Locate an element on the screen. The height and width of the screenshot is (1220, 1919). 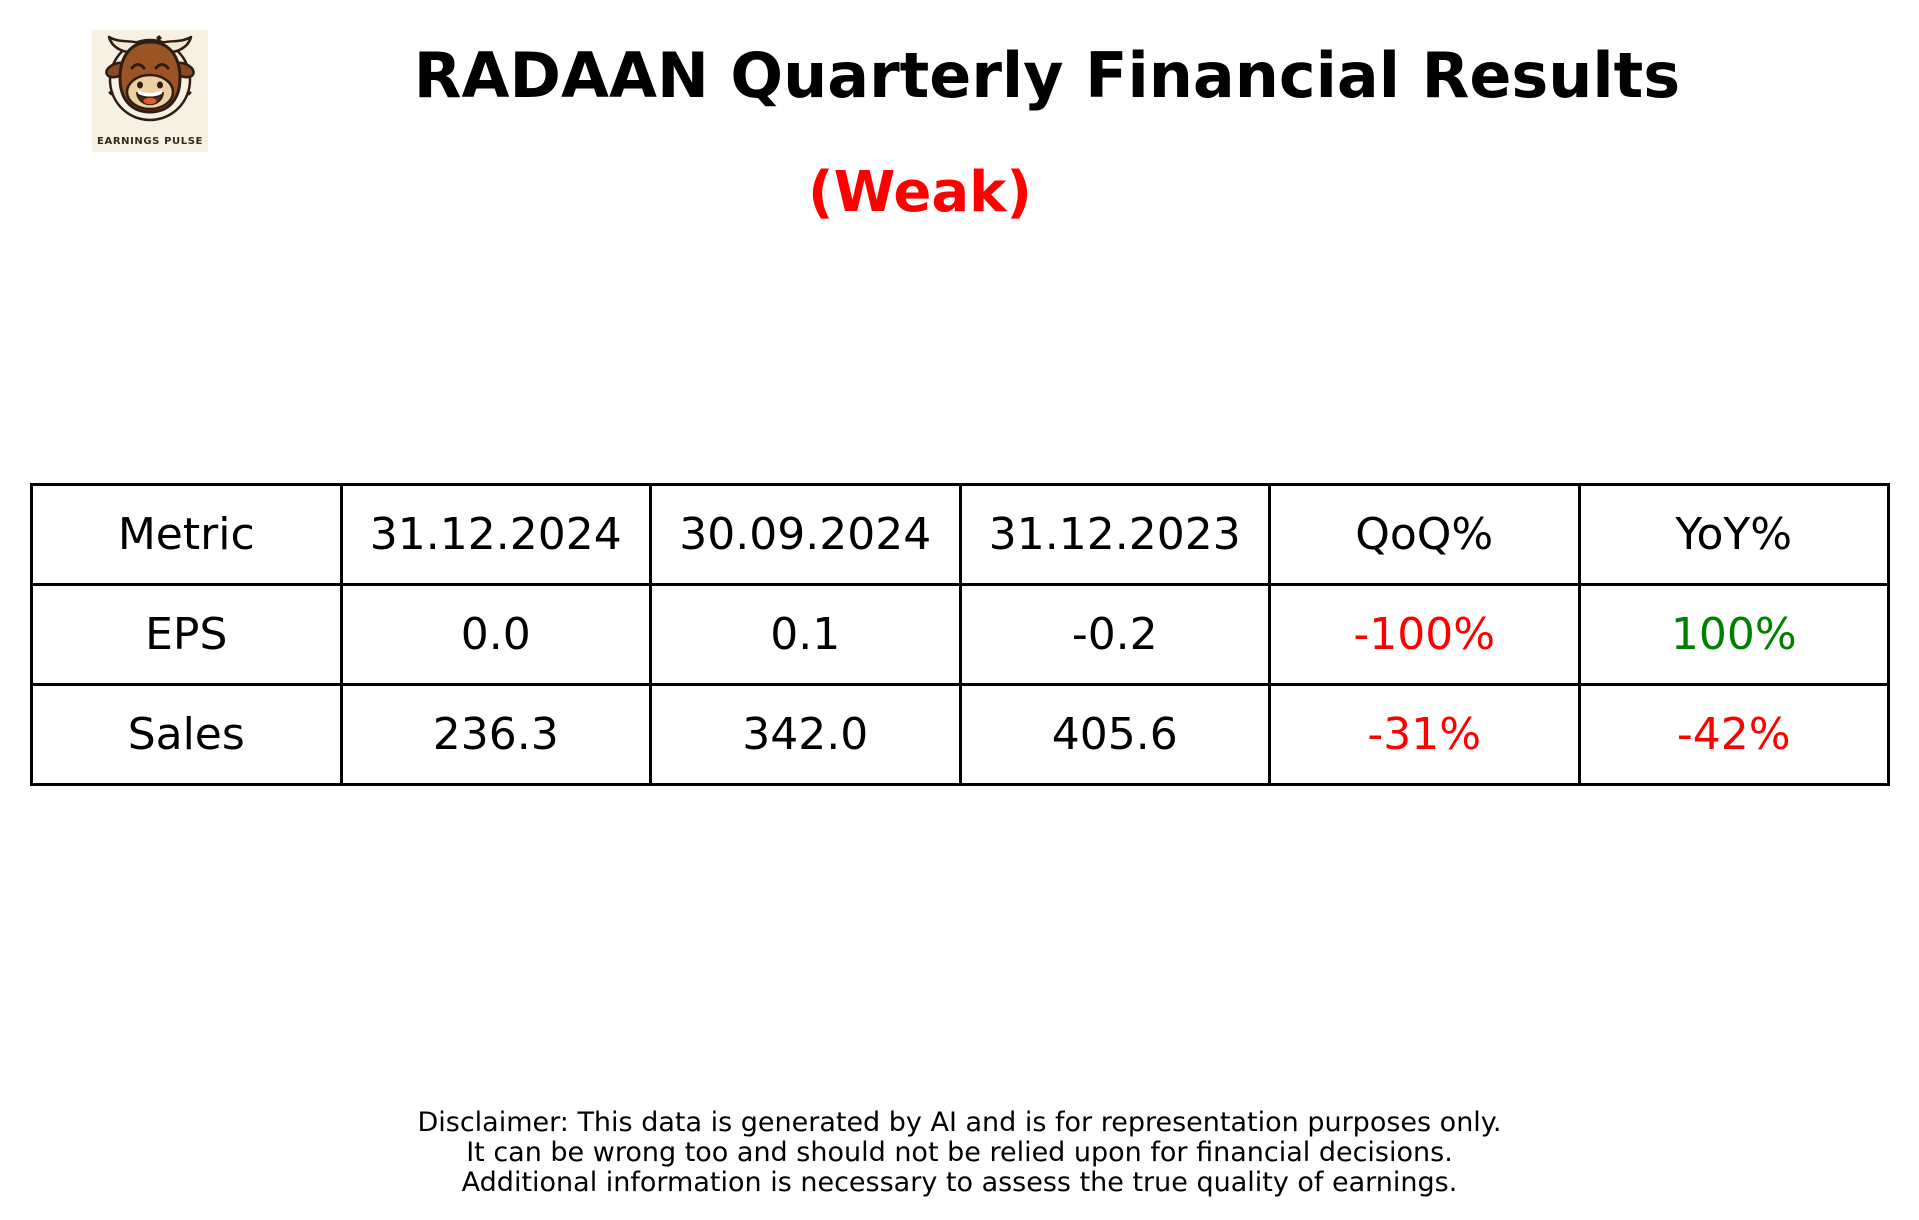
table-cell: -31% is located at coordinates (1424, 734).